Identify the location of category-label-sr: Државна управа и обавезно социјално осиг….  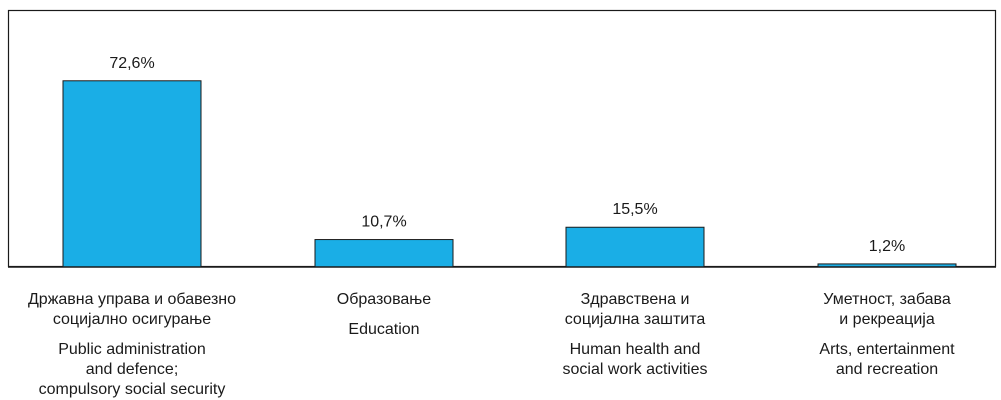
(132, 309).